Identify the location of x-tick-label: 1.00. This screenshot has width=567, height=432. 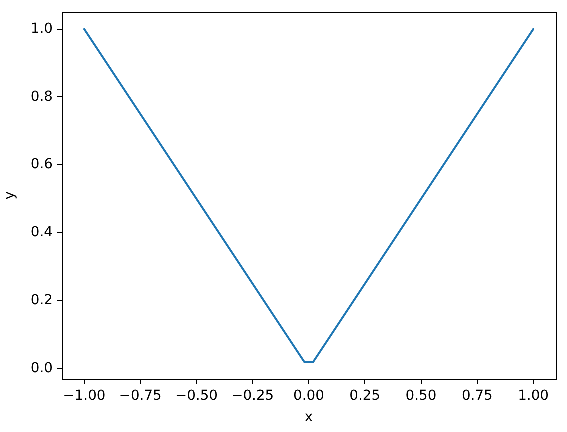
(534, 396).